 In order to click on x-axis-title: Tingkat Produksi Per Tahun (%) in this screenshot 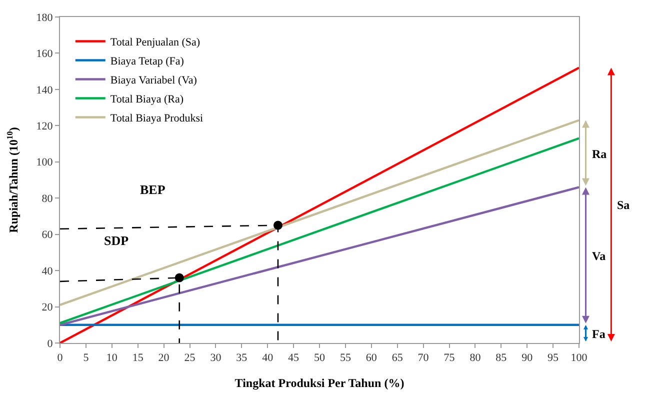, I will do `click(319, 383)`.